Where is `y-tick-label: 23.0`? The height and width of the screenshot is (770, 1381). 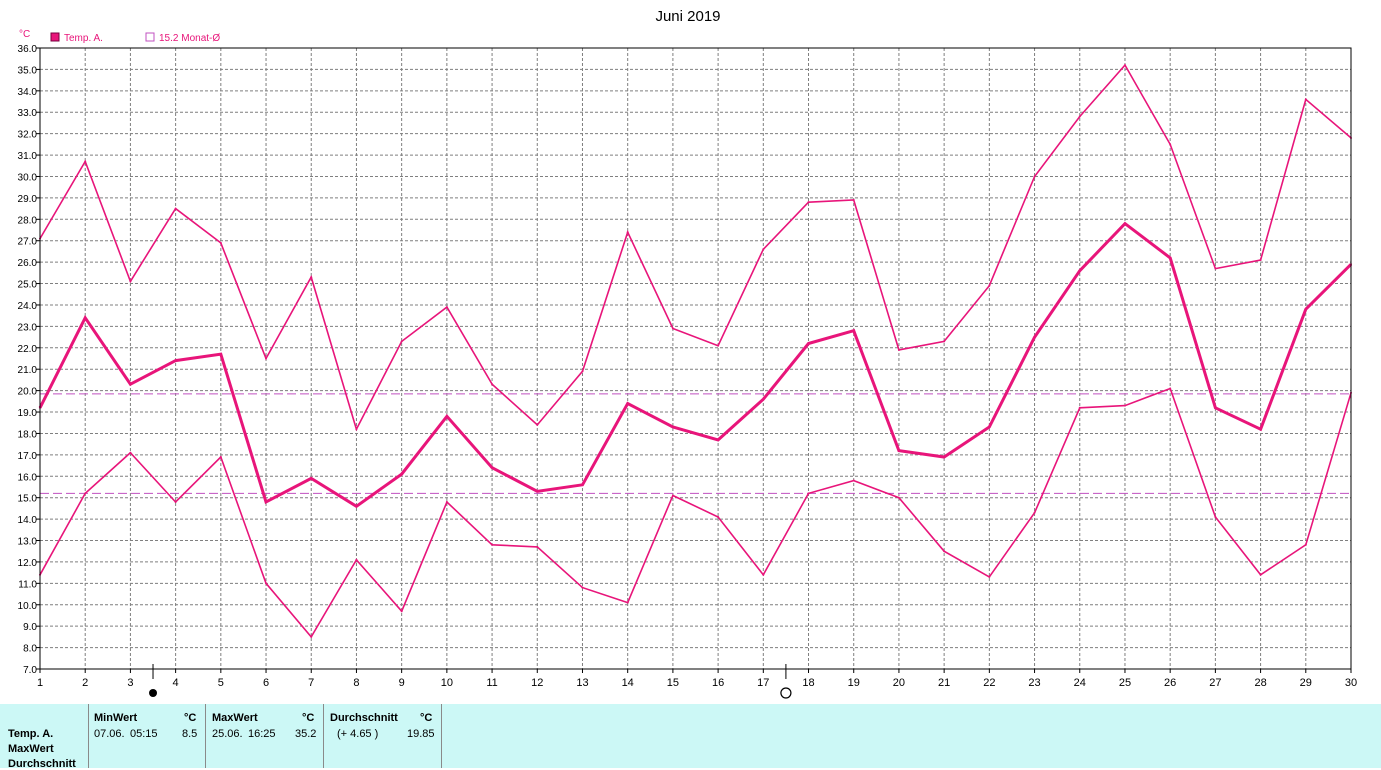
y-tick-label: 23.0 is located at coordinates (28, 327).